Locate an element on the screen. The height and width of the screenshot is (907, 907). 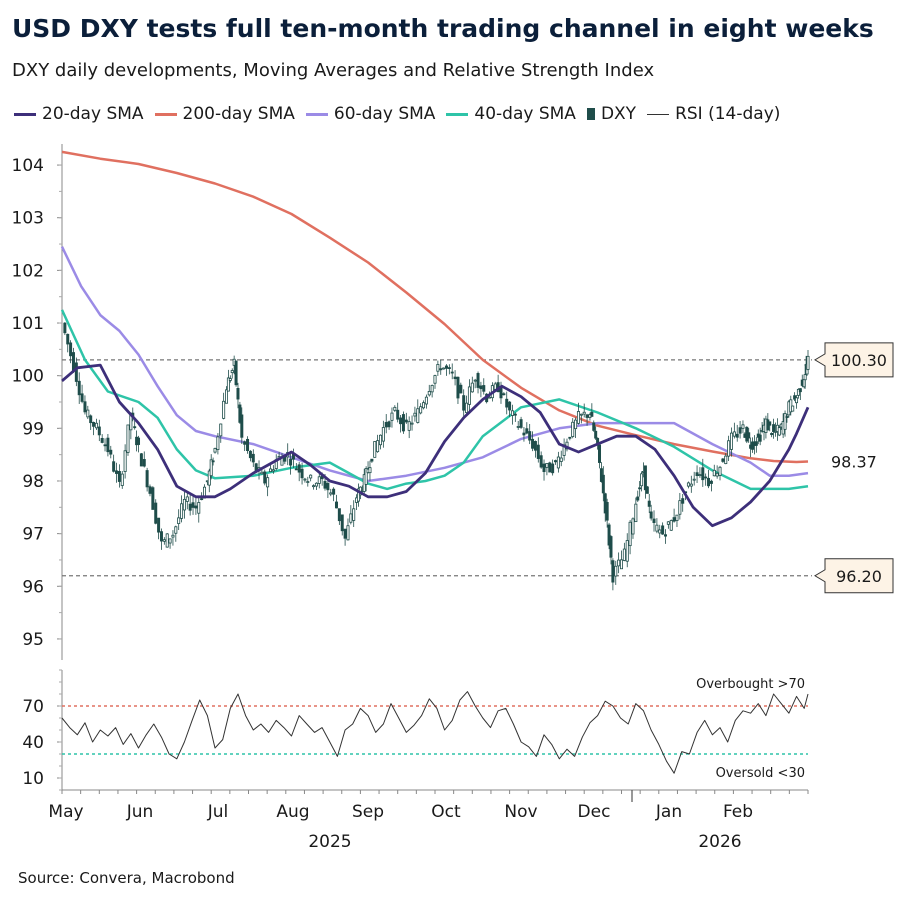
legend-item-sma200: 200-day SMA is located at coordinates (224, 114).